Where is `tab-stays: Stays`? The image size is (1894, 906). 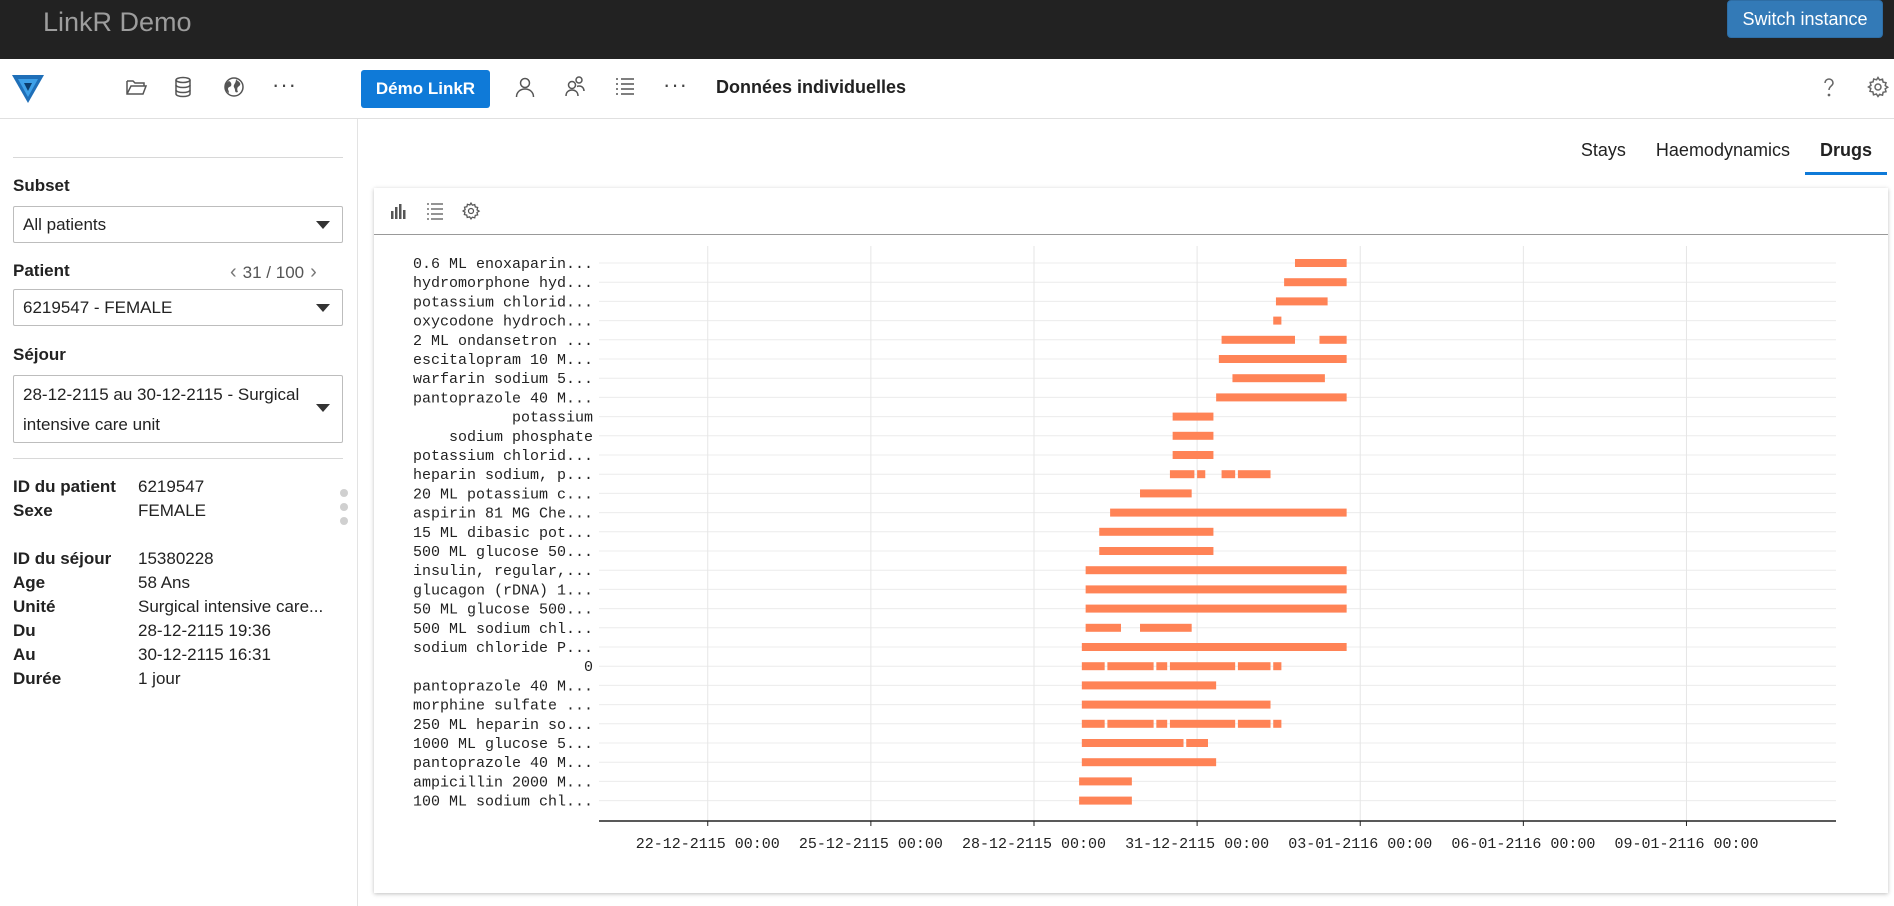 tab-stays: Stays is located at coordinates (1603, 150).